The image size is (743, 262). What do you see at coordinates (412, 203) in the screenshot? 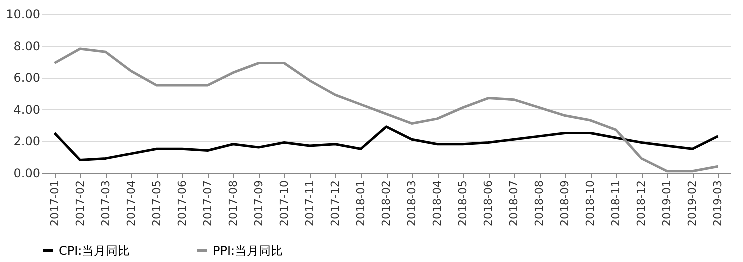
I see `x-tick-label: 2018-03` at bounding box center [412, 203].